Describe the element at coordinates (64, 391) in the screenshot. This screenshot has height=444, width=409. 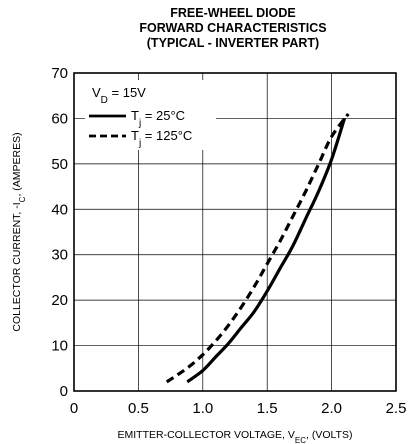
I see `y-tick-label: 0` at that location.